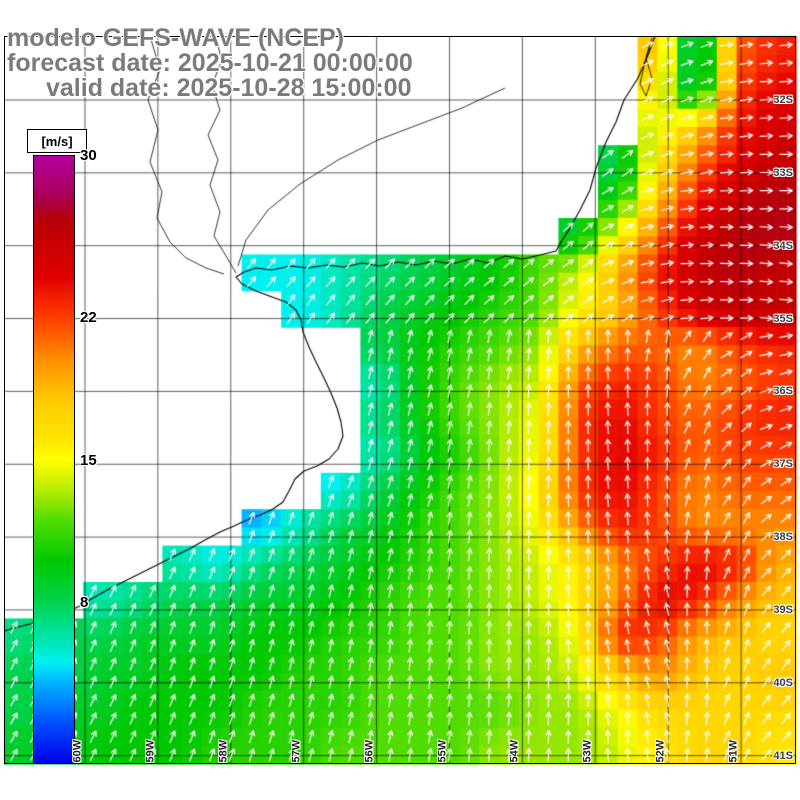 Image resolution: width=800 pixels, height=800 pixels. Describe the element at coordinates (88, 318) in the screenshot. I see `colorbar-tick-label: 22` at that location.